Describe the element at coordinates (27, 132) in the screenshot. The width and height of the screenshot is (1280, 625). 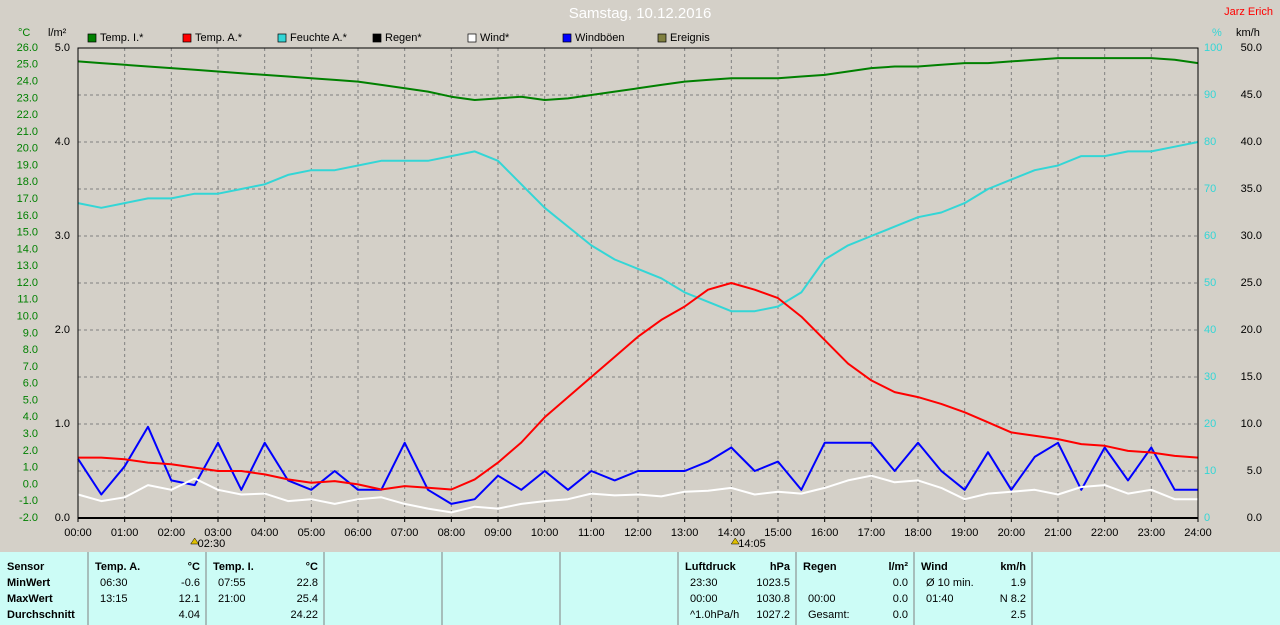
I see `y-tick-label: 21.0` at that location.